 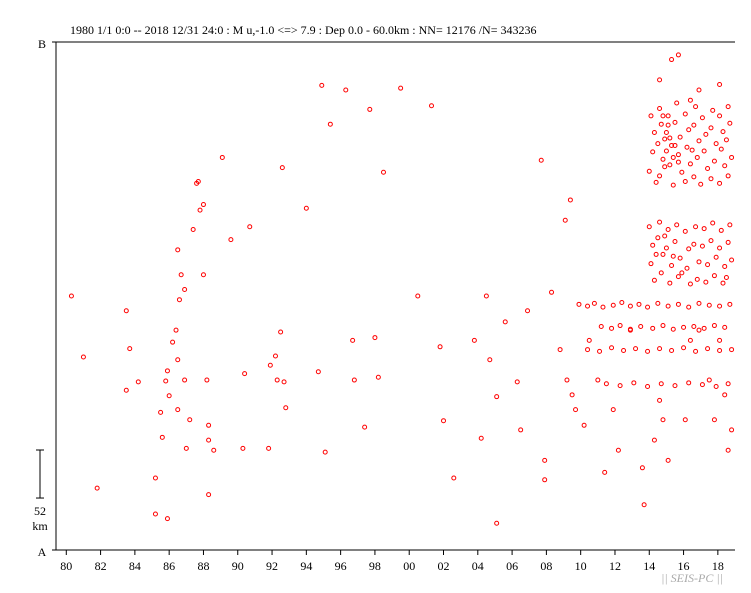 What do you see at coordinates (718, 566) in the screenshot?
I see `x-tick-label: 18` at bounding box center [718, 566].